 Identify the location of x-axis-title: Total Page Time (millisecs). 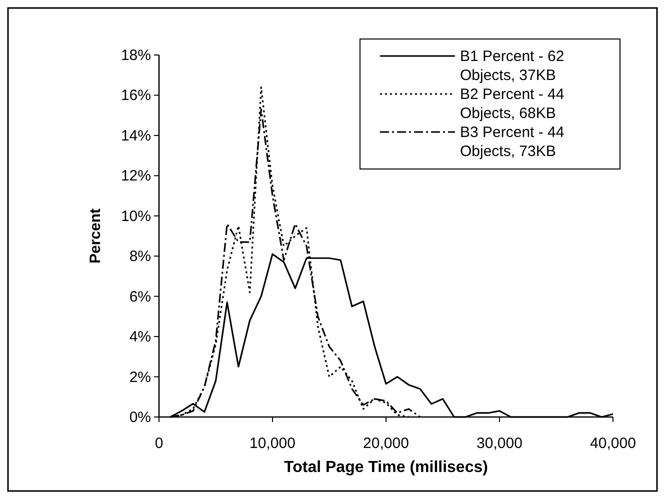
(386, 467).